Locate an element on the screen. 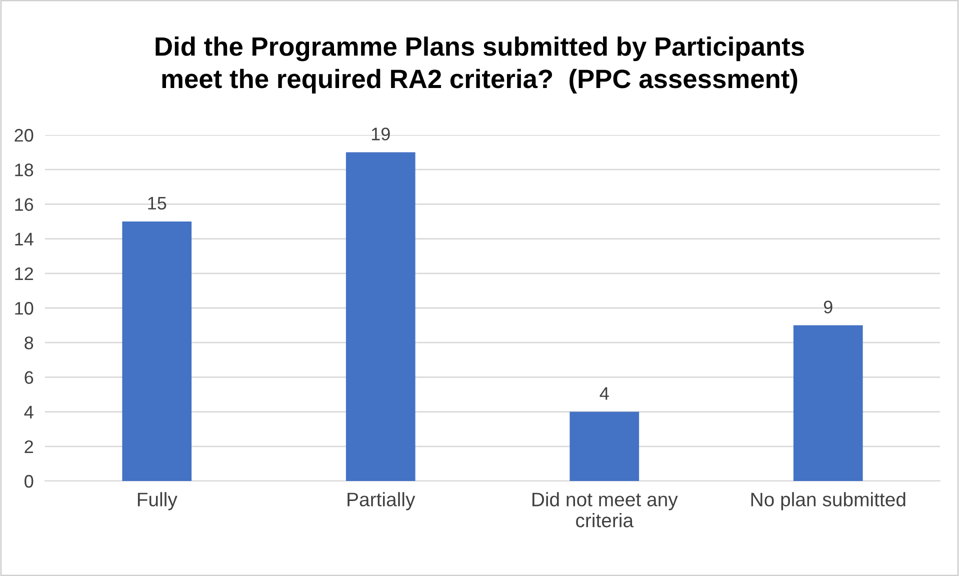 The height and width of the screenshot is (576, 959). data-label: 9 is located at coordinates (828, 307).